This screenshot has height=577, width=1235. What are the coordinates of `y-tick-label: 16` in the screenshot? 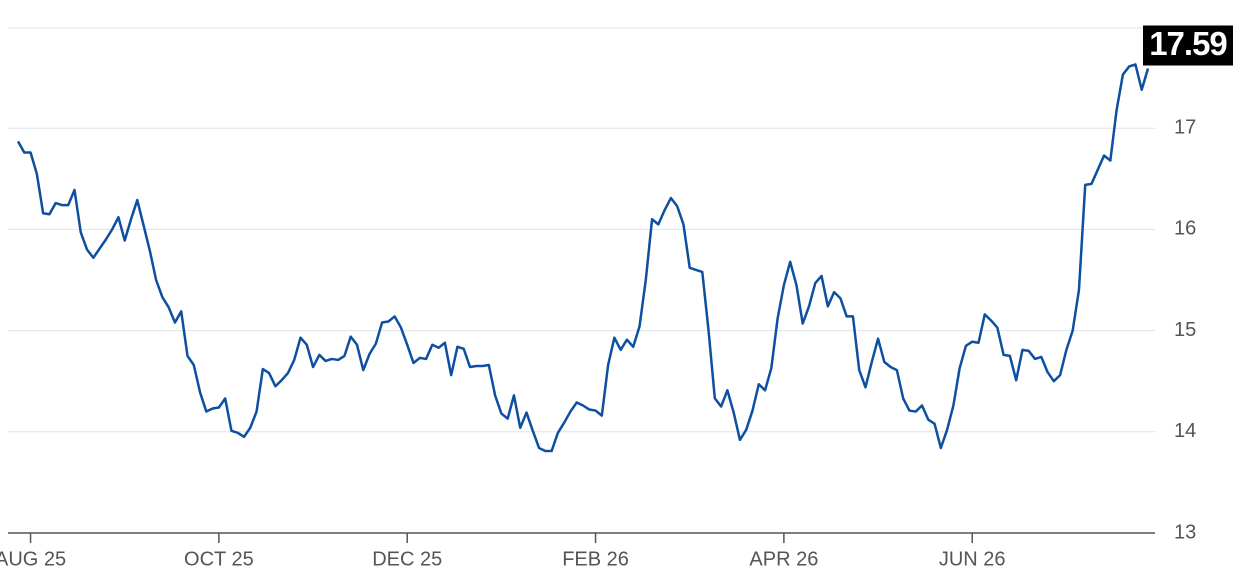 It's located at (1185, 229).